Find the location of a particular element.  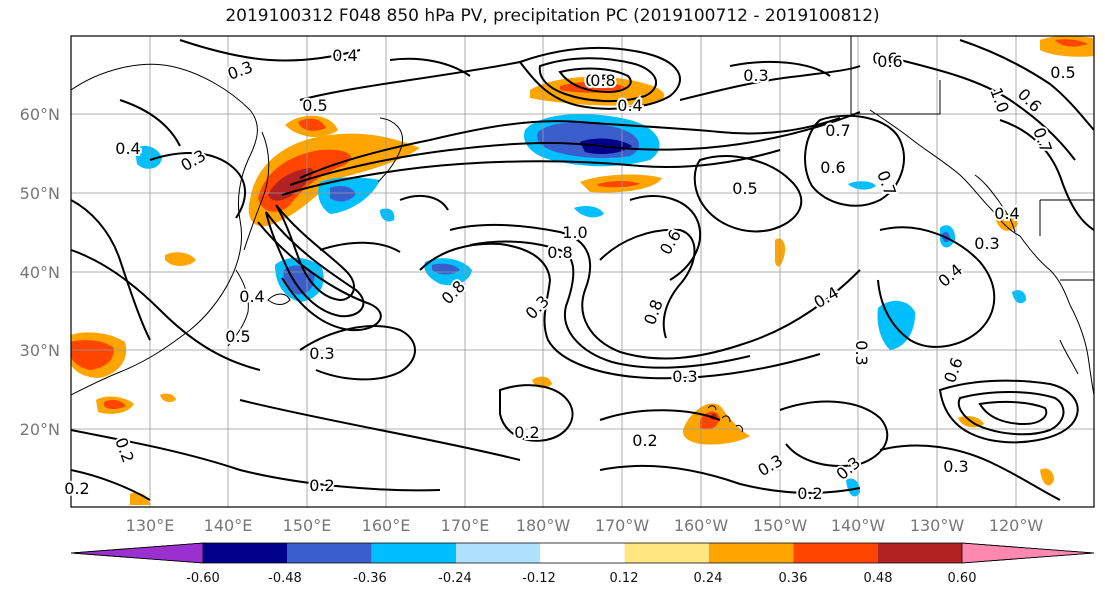

lon-label: 140°W is located at coordinates (858, 525).